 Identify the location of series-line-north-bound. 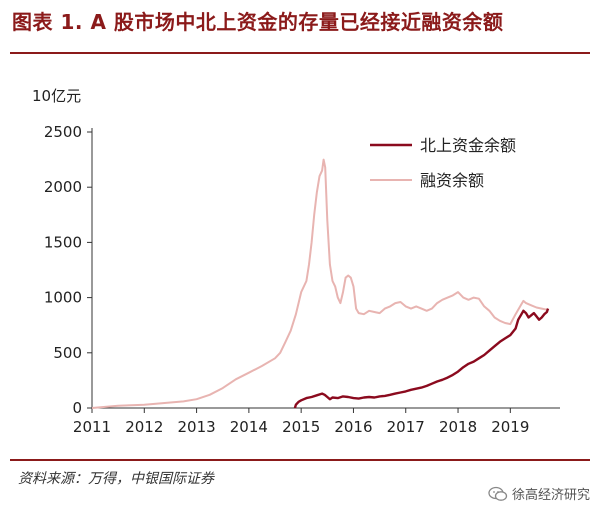
(421, 358).